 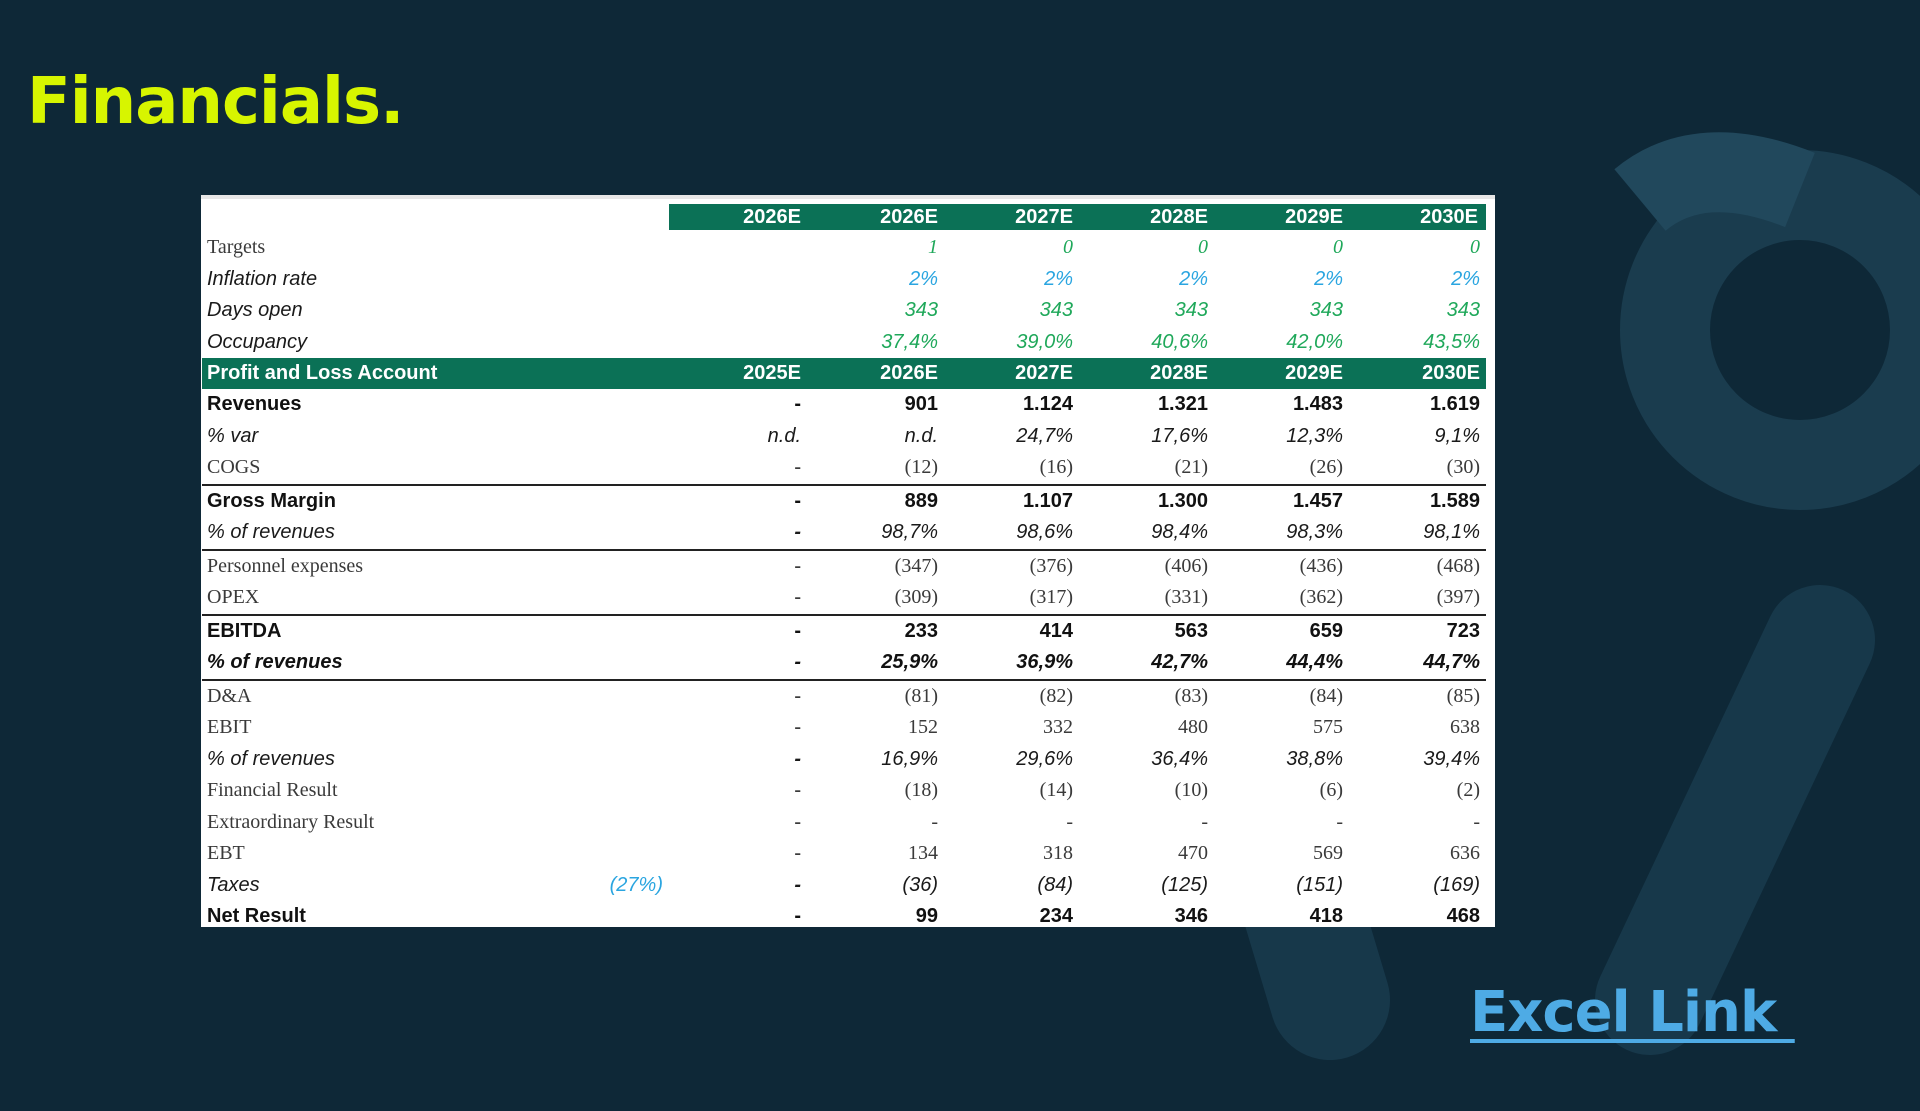 What do you see at coordinates (1179, 341) in the screenshot?
I see `value-cell: 40,6%` at bounding box center [1179, 341].